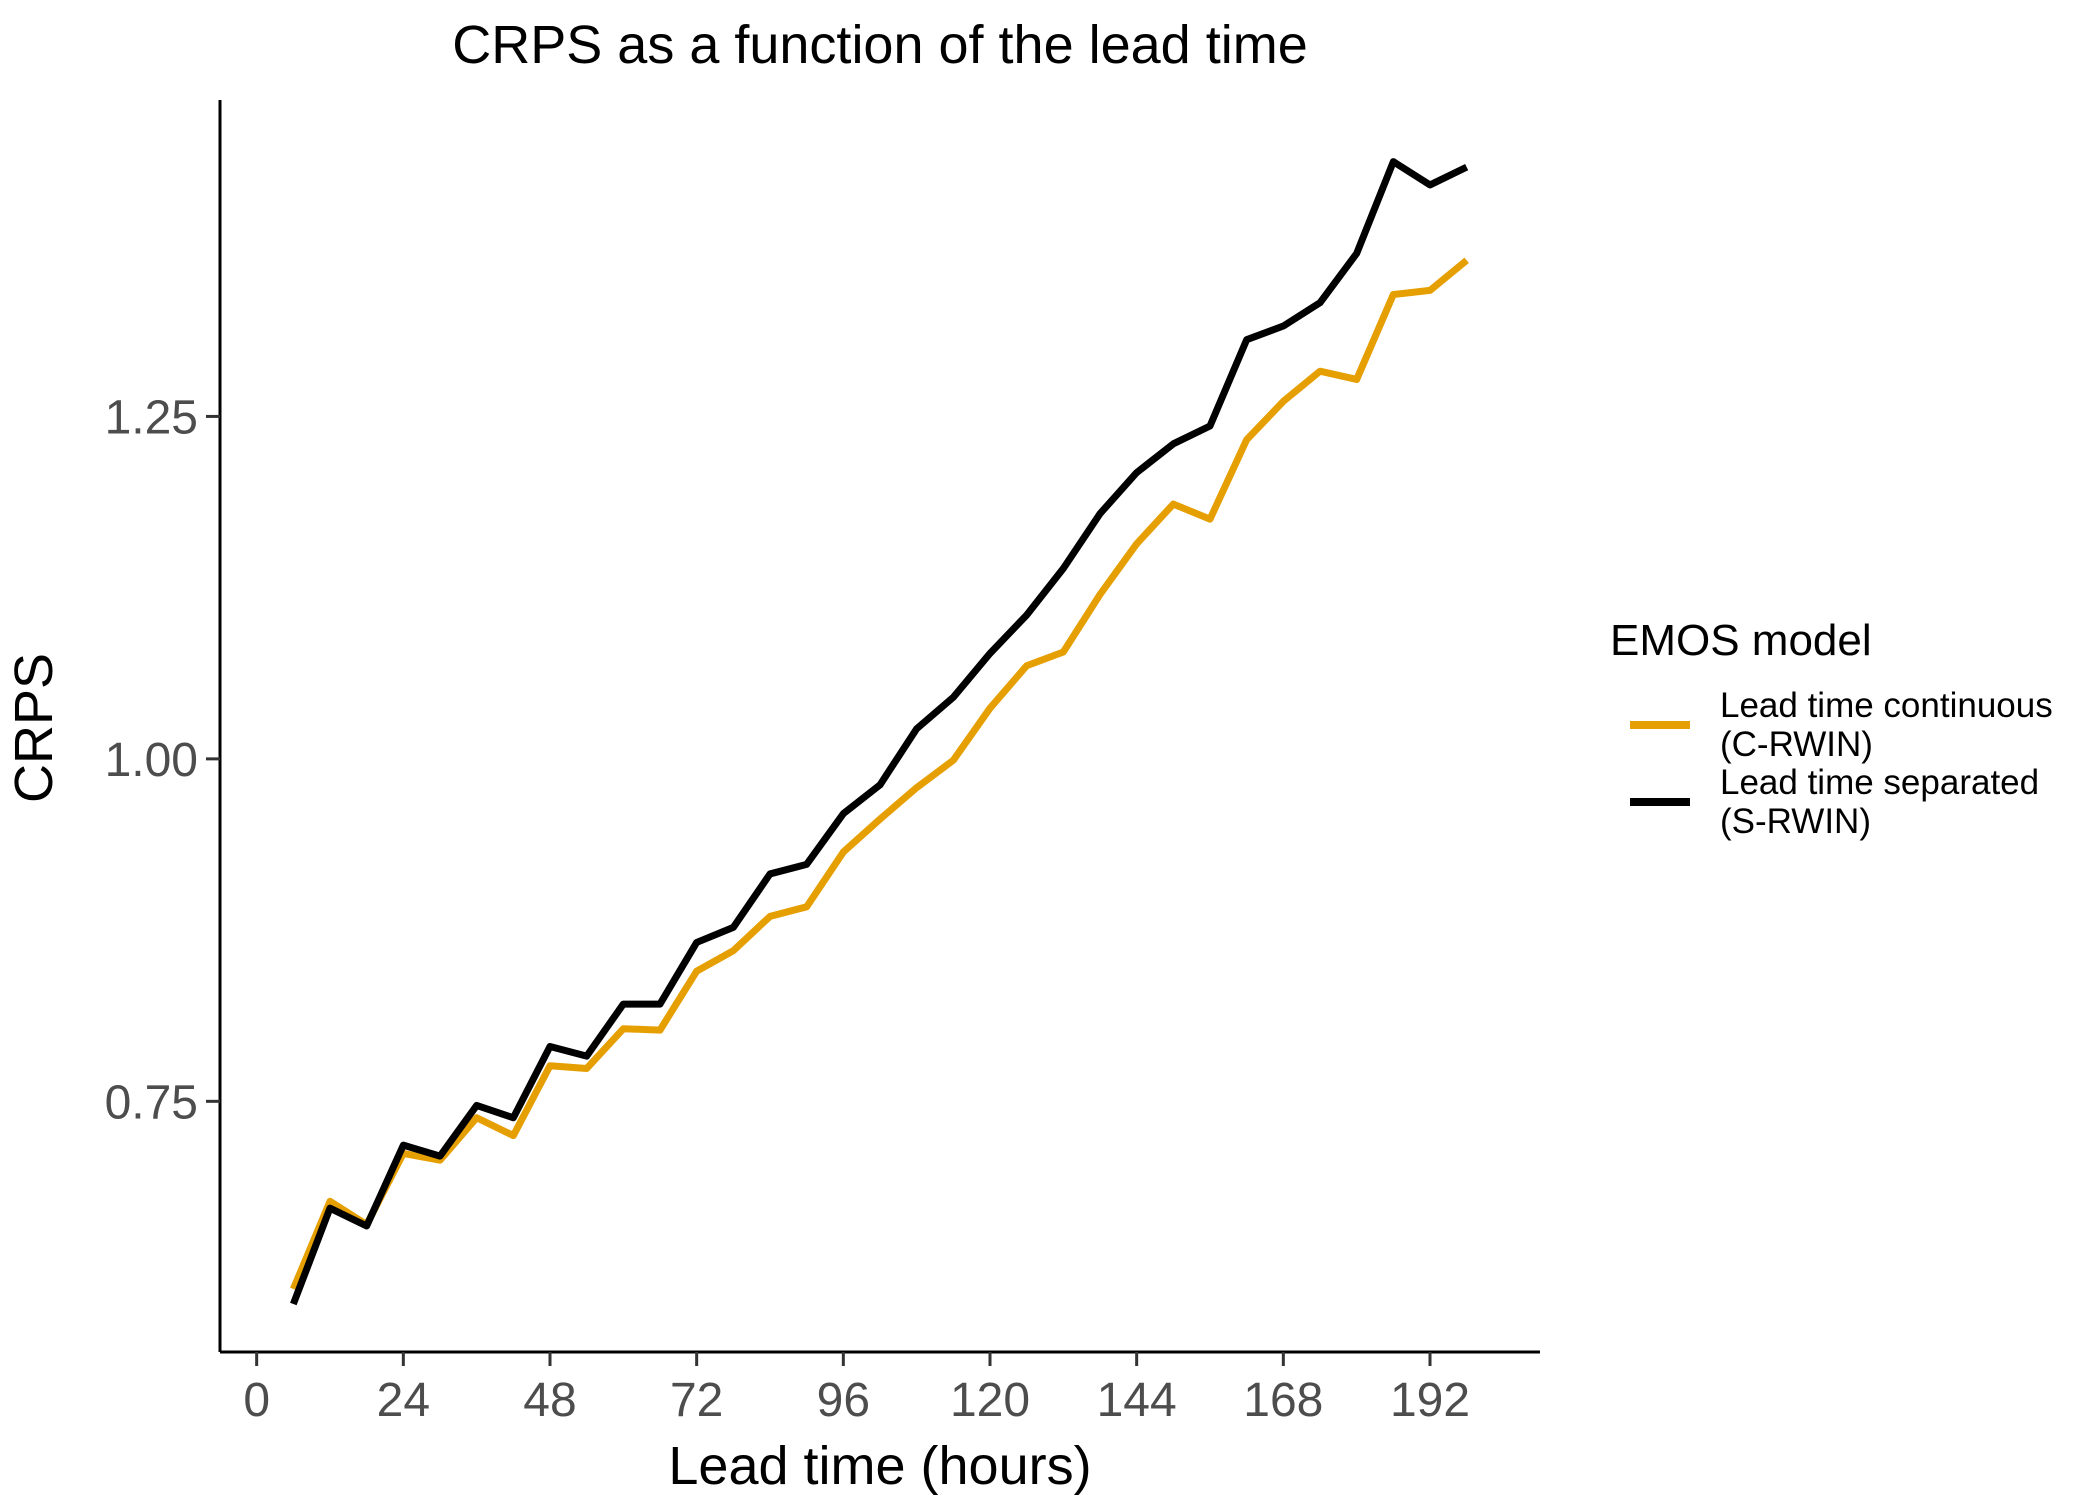  I want to click on y-tick-label: 0.75, so click(151, 1102).